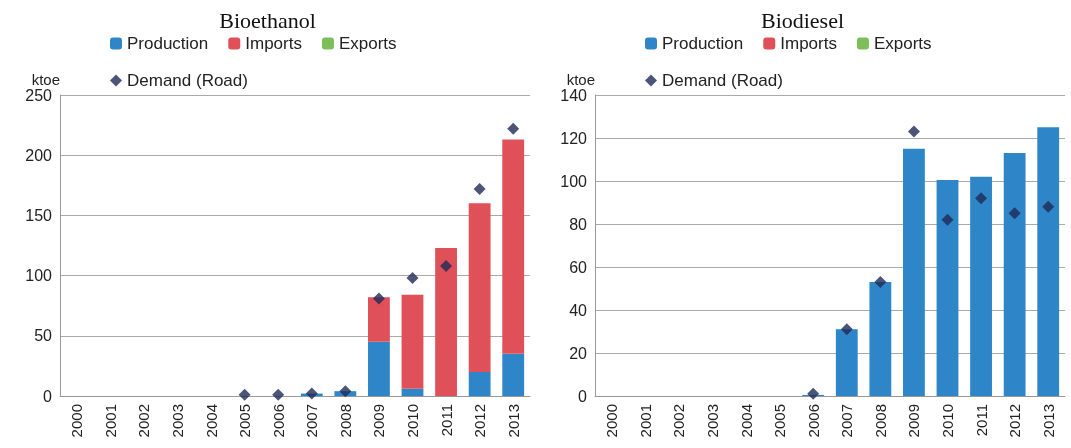  Describe the element at coordinates (802, 20) in the screenshot. I see `chart-title: Biodiesel` at that location.